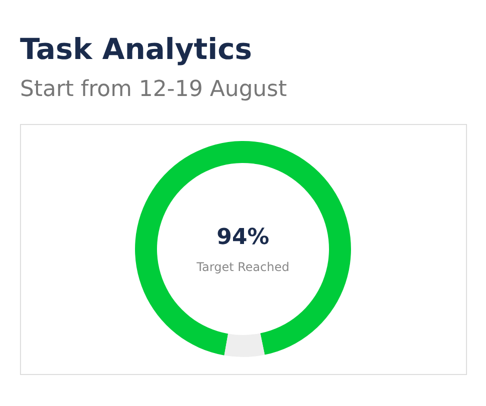 This screenshot has height=406, width=486. What do you see at coordinates (243, 237) in the screenshot?
I see `data-label: 94%` at bounding box center [243, 237].